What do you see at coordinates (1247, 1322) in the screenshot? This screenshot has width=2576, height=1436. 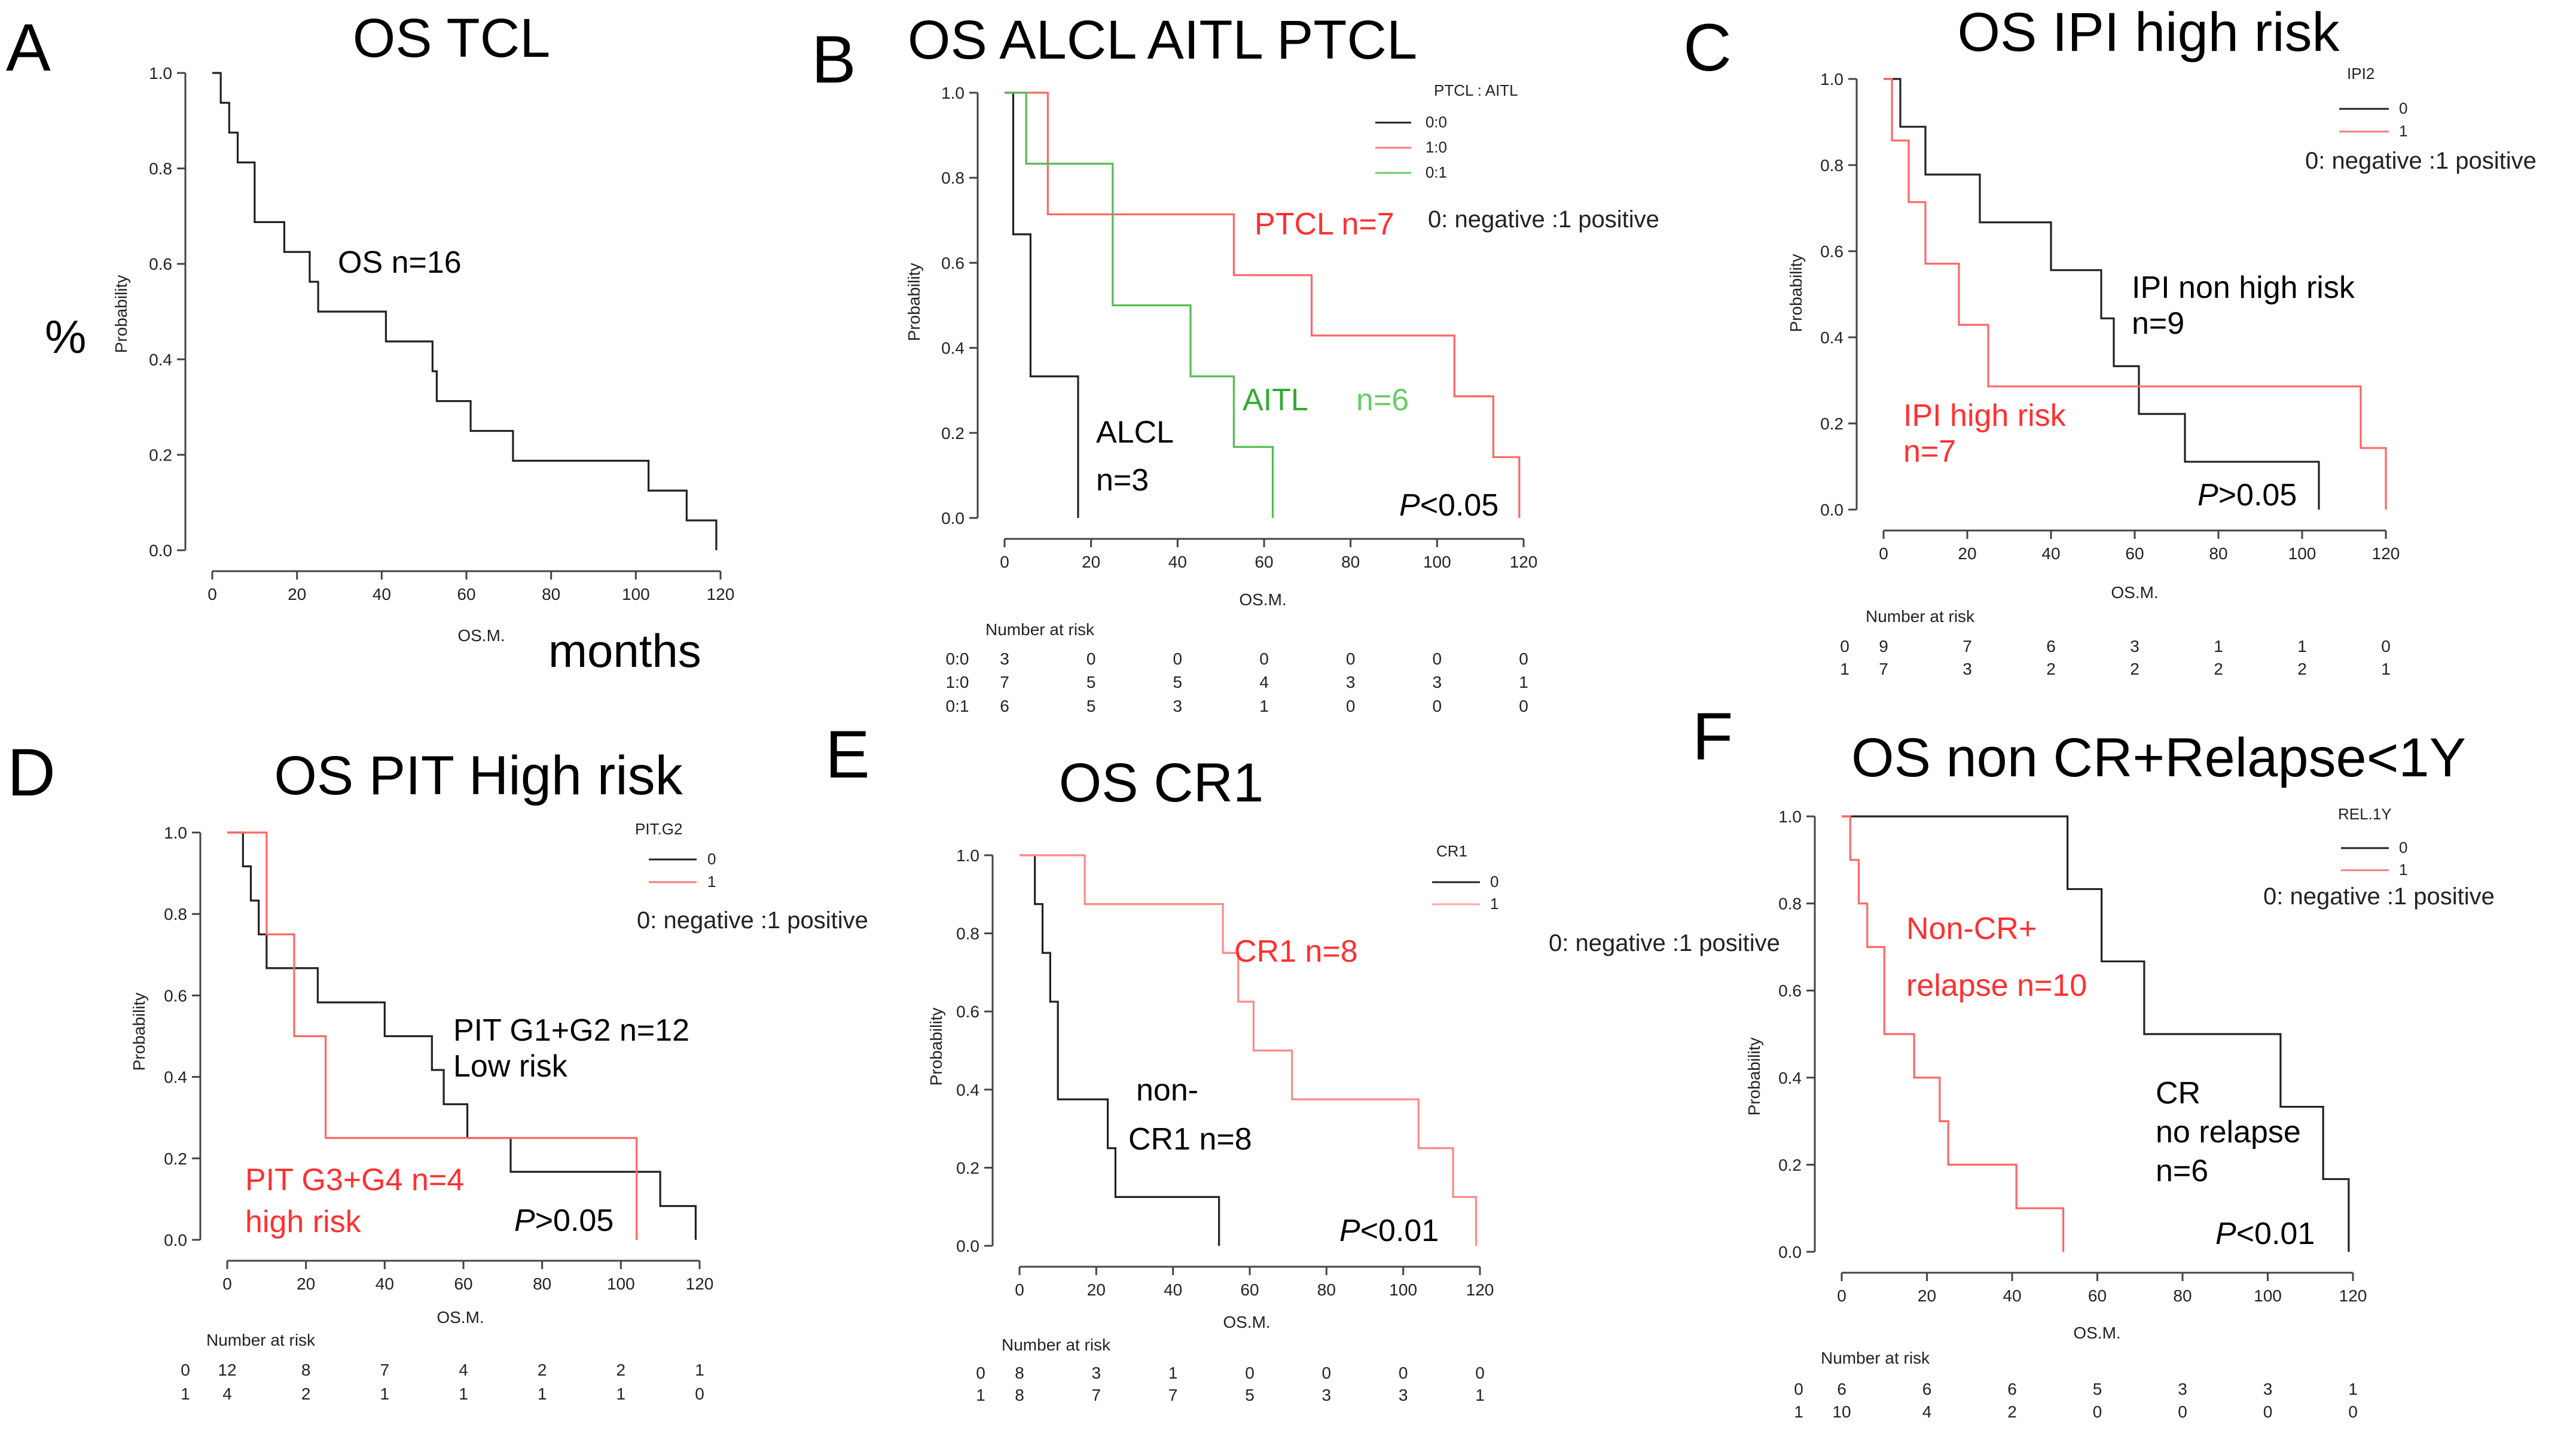 I see `x-axis-label: OS.M.` at bounding box center [1247, 1322].